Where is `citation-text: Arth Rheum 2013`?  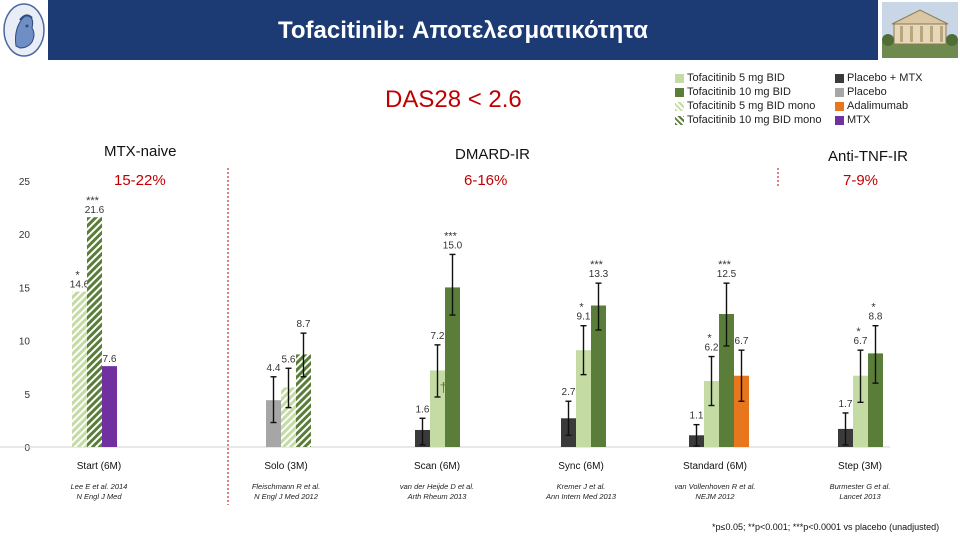 citation-text: Arth Rheum 2013 is located at coordinates (437, 496).